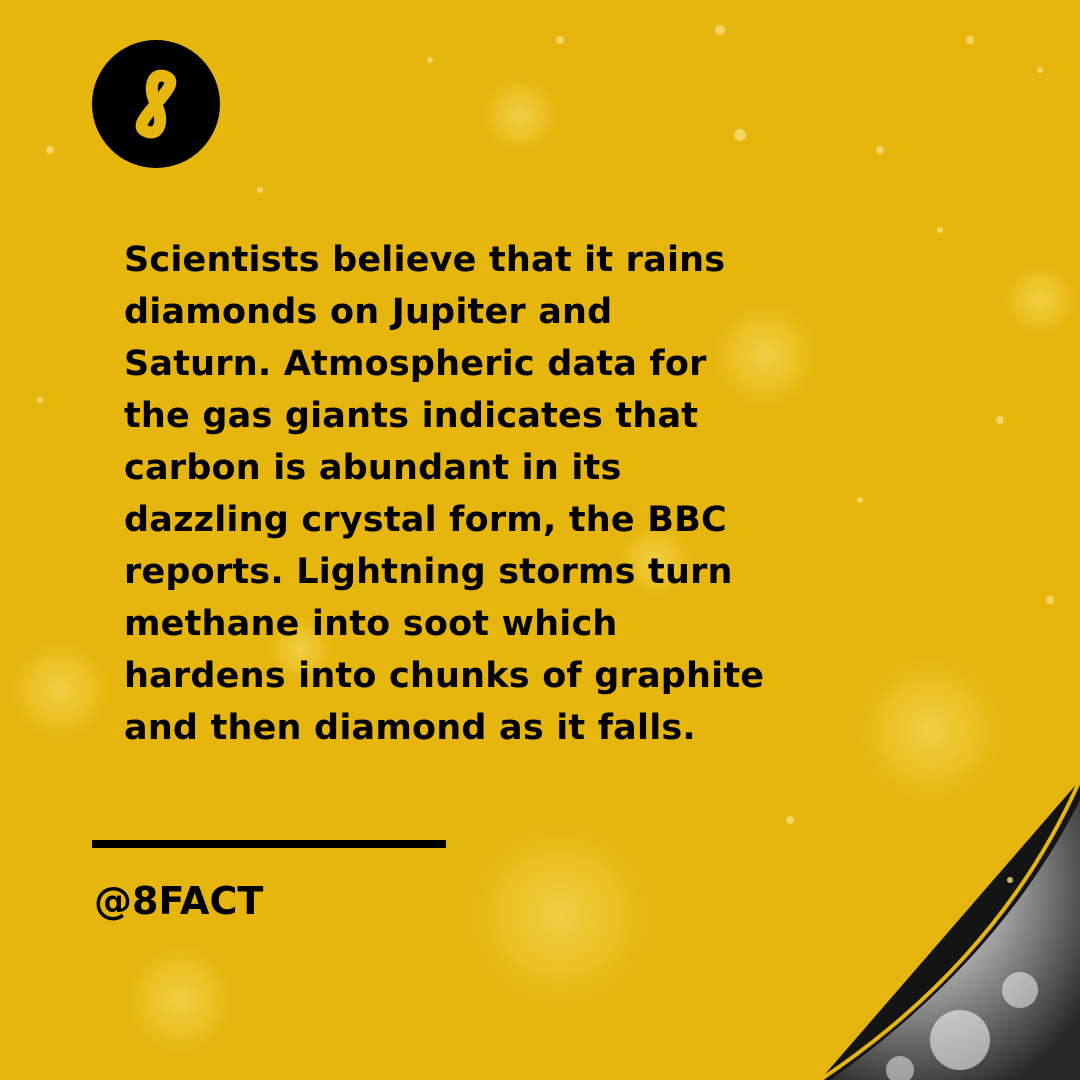  Describe the element at coordinates (955, 940) in the screenshot. I see `planet-surface` at that location.